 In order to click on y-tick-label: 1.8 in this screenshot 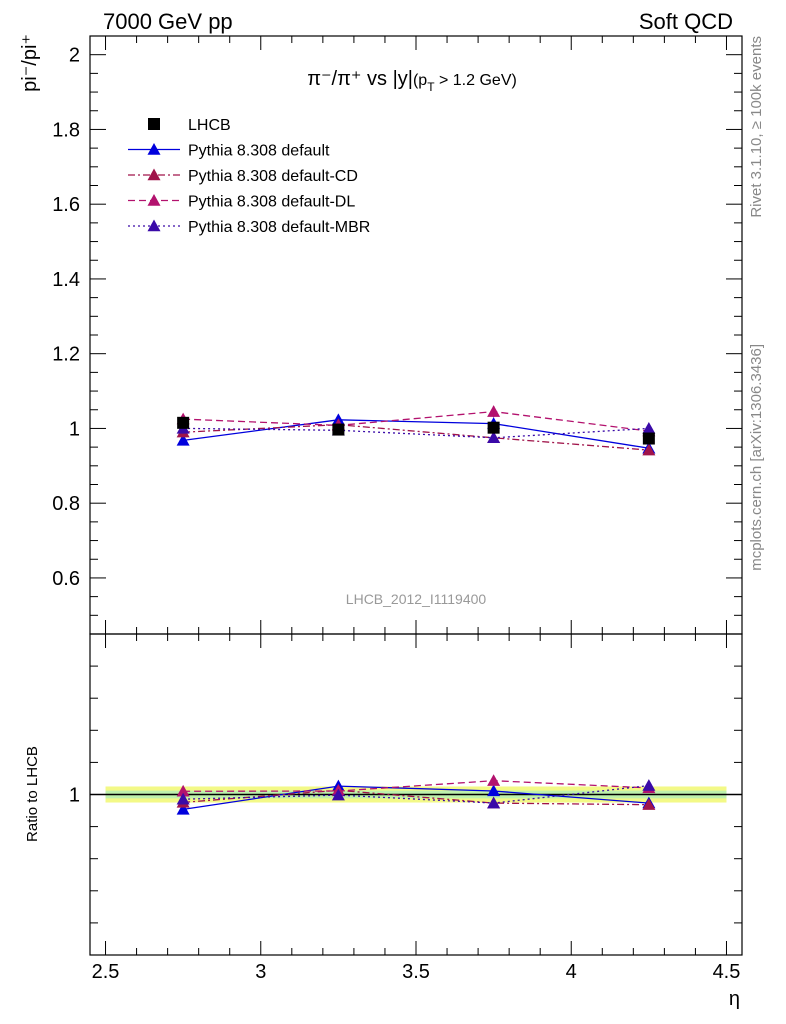, I will do `click(66, 130)`.